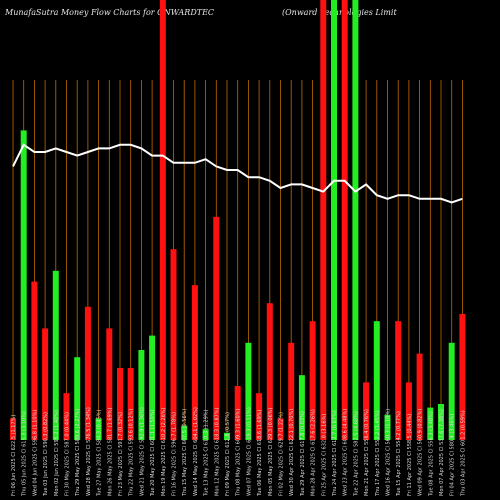 This screenshot has width=500, height=500. What do you see at coordinates (410, 455) in the screenshot?
I see `x-tick-label: Fri 11 Apr 2025 Cl 558.5 (0.44%)` at bounding box center [410, 455].